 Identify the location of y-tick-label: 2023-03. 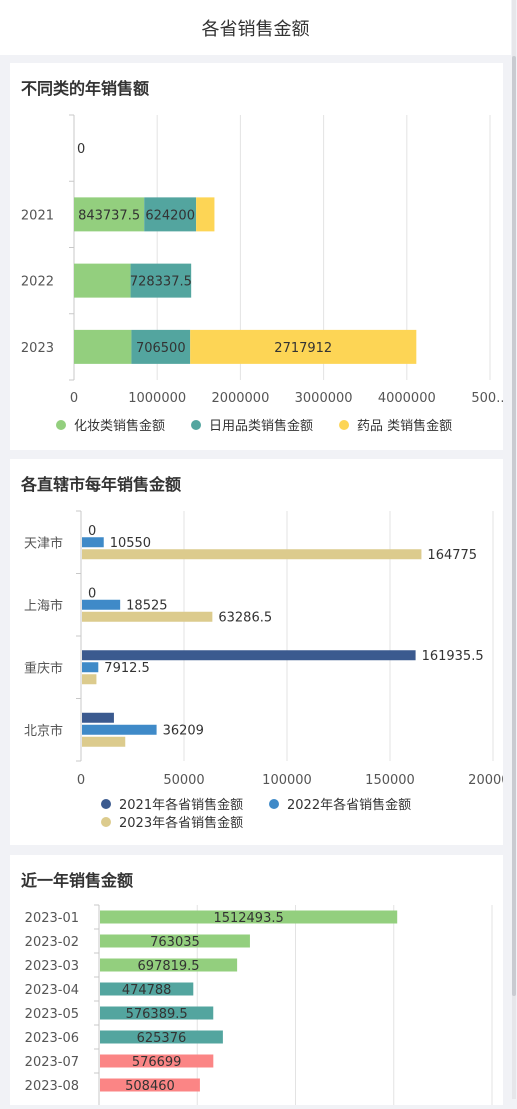
(52, 966).